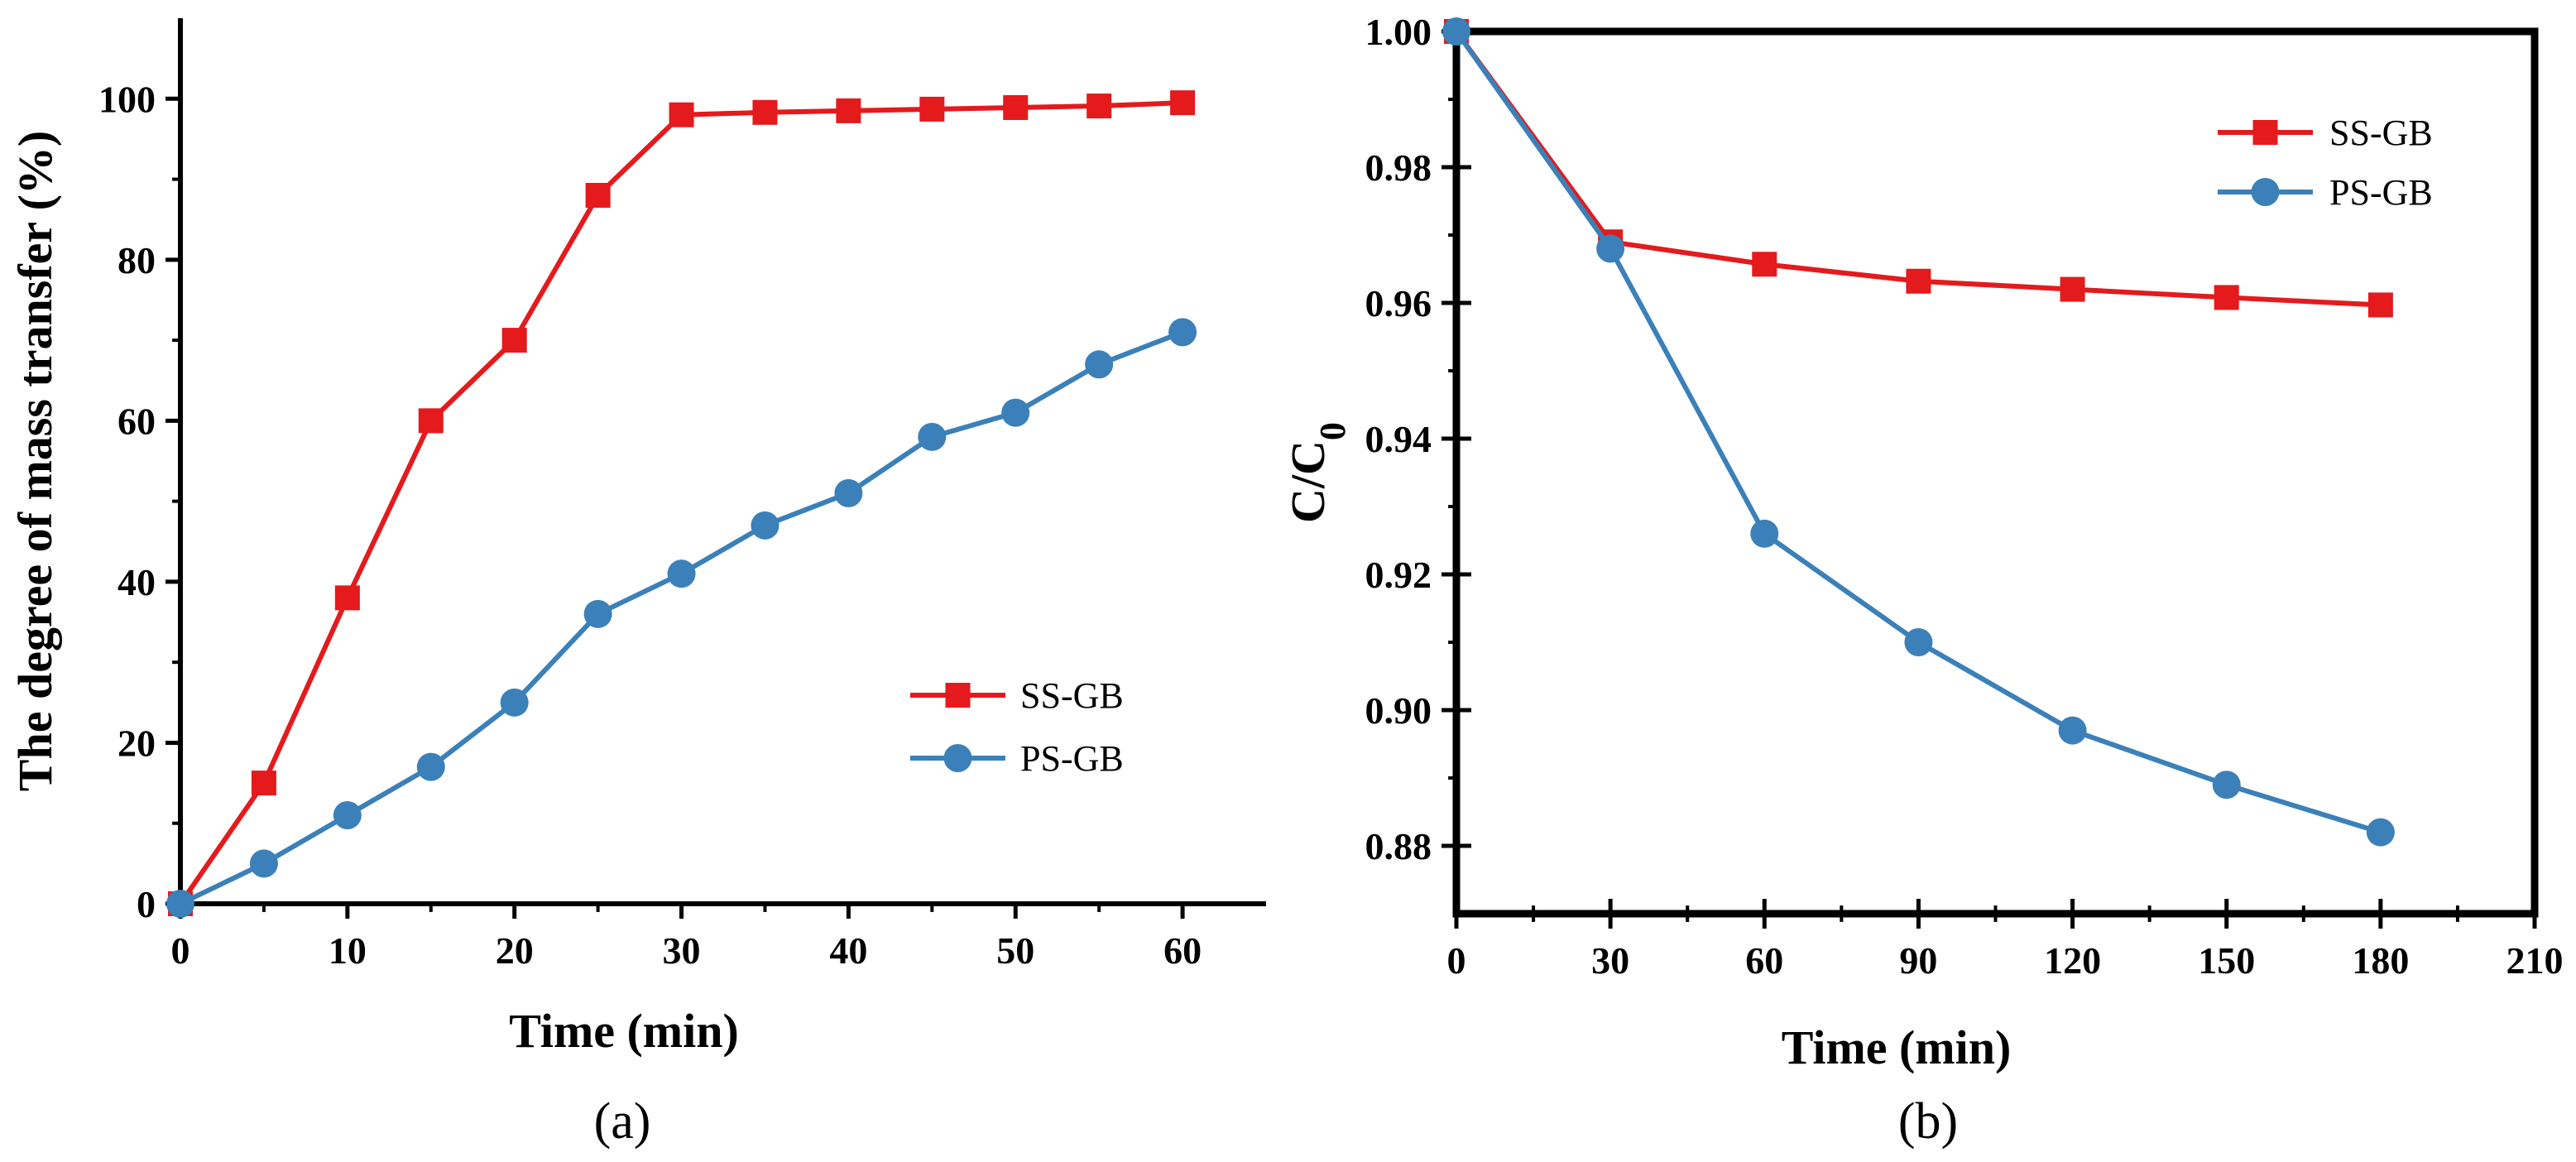 The height and width of the screenshot is (1162, 2576). I want to click on x-tick-label: 210, so click(2535, 961).